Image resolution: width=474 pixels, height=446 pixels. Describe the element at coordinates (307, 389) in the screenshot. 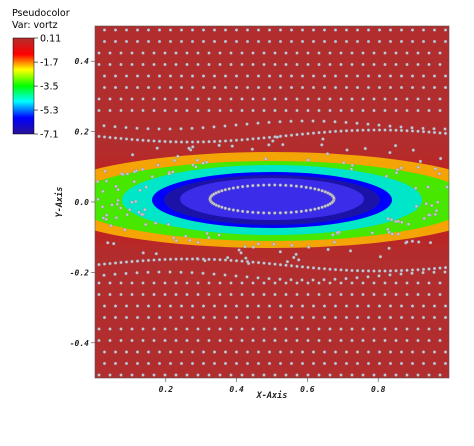

I see `x-tick-label: 0.6` at that location.